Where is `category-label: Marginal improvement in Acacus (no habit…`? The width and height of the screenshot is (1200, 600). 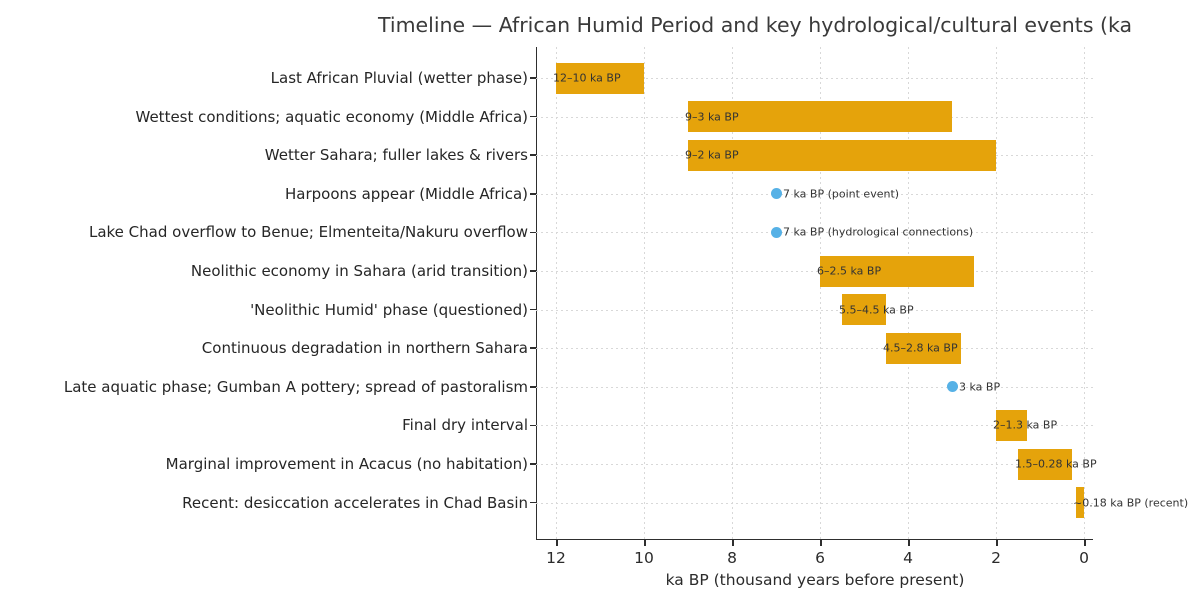 category-label: Marginal improvement in Acacus (no habit… is located at coordinates (346, 464).